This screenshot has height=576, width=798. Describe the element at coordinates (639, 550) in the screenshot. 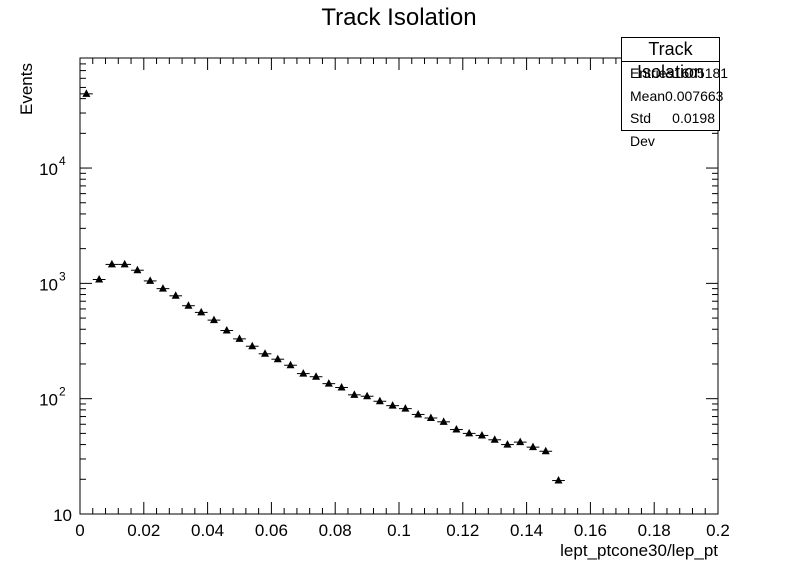

I see `x-axis-label: lept_ptcone30/lep_pt` at that location.